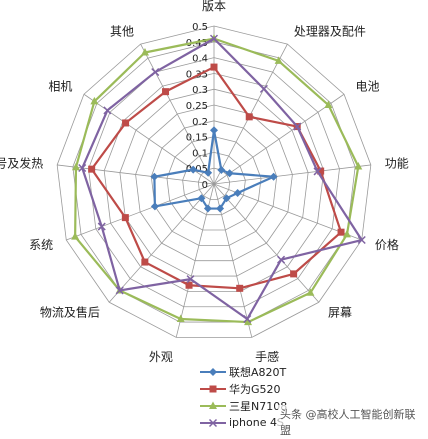 The width and height of the screenshot is (428, 439). I want to click on category-label: 外观, so click(161, 357).